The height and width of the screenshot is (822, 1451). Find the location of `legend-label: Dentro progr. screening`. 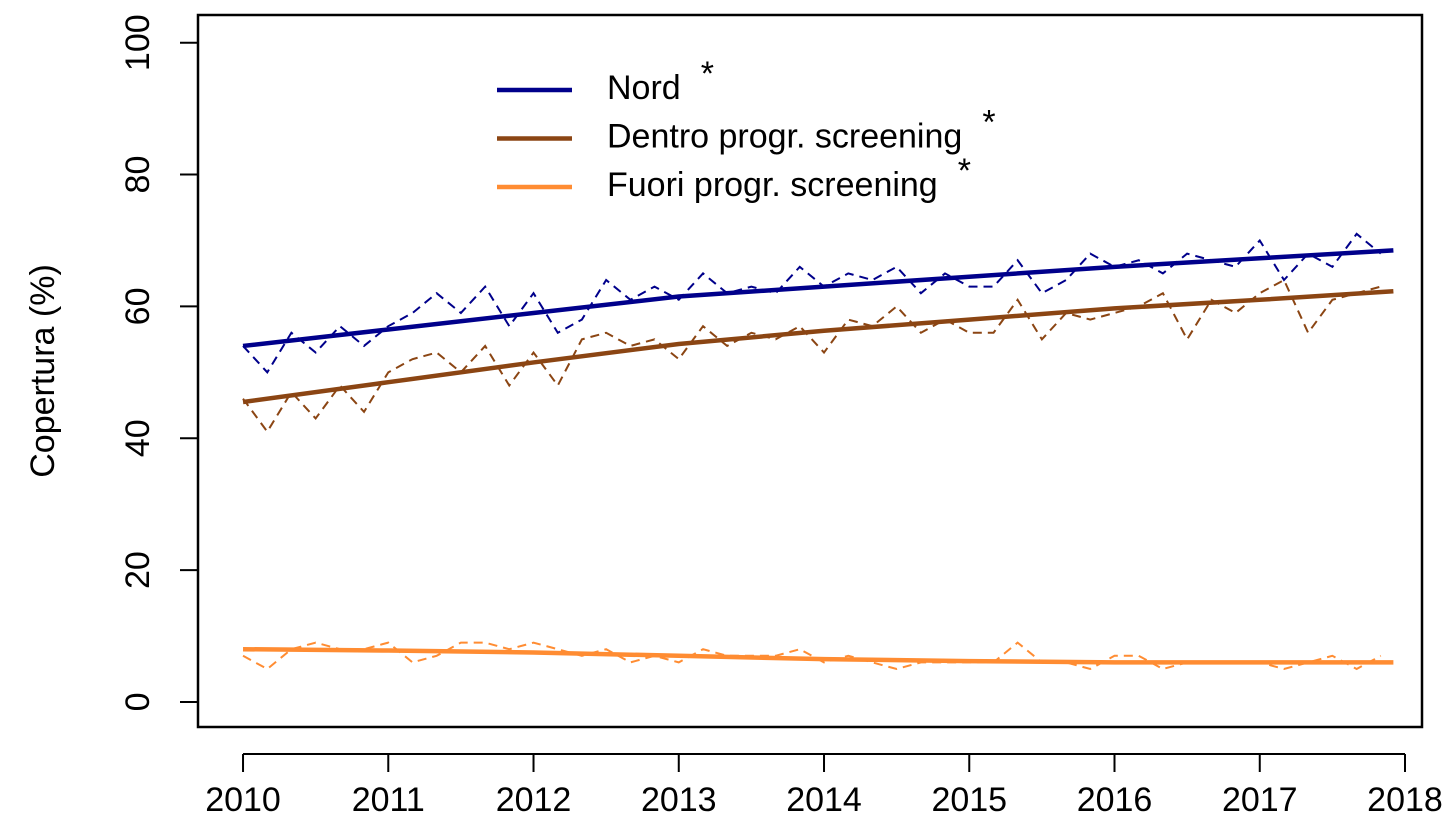

legend-label: Dentro progr. screening is located at coordinates (784, 136).